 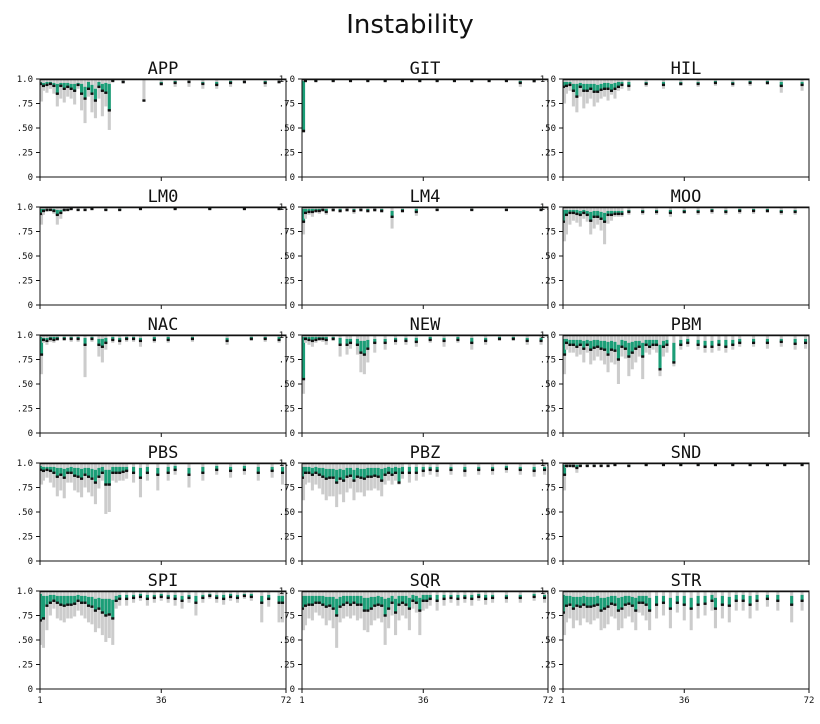 What do you see at coordinates (39, 701) in the screenshot?
I see `x-tick-label: 1` at bounding box center [39, 701].